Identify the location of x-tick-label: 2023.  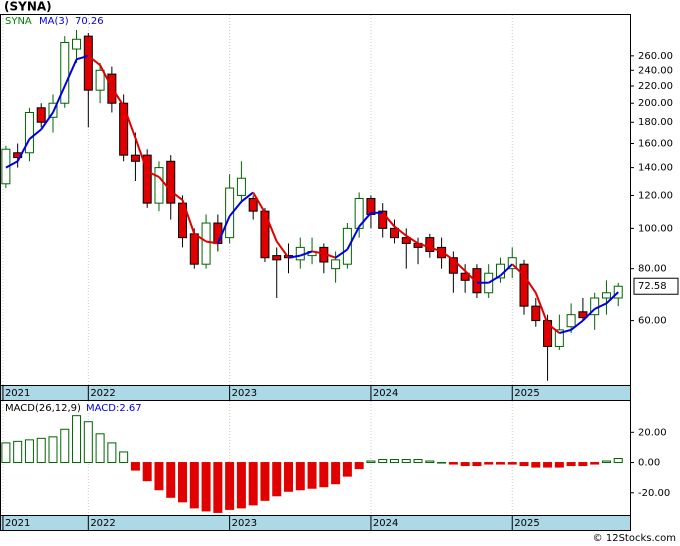
(244, 523).